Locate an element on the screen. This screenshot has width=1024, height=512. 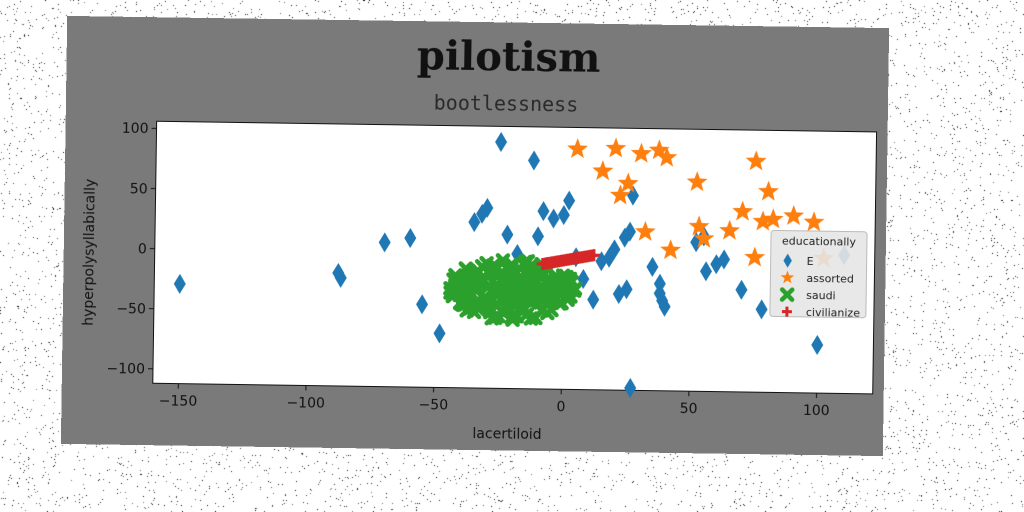
y-tick-label: 0 is located at coordinates (142, 249).